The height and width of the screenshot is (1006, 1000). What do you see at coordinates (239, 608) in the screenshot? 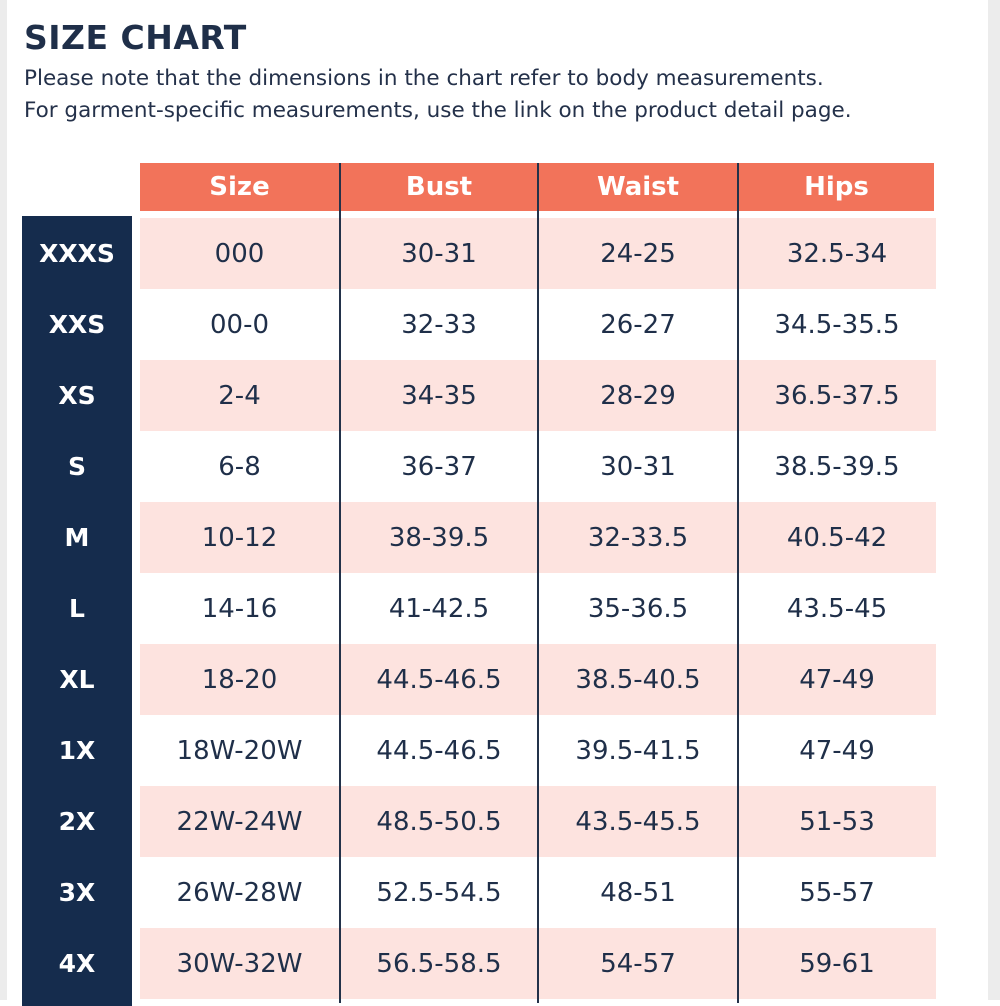
I see `size-cell: 14-16` at bounding box center [239, 608].